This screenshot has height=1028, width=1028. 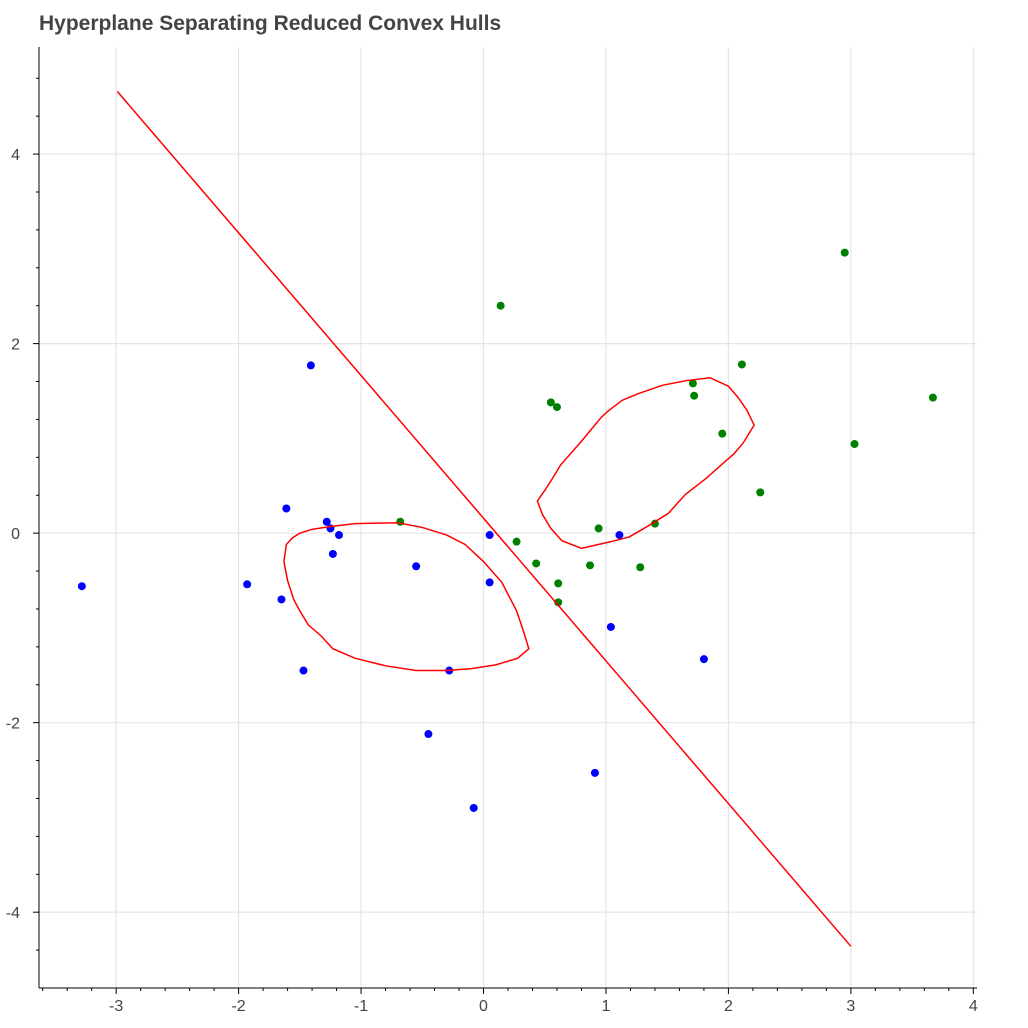 What do you see at coordinates (483, 1006) in the screenshot?
I see `x-tick-label: 0` at bounding box center [483, 1006].